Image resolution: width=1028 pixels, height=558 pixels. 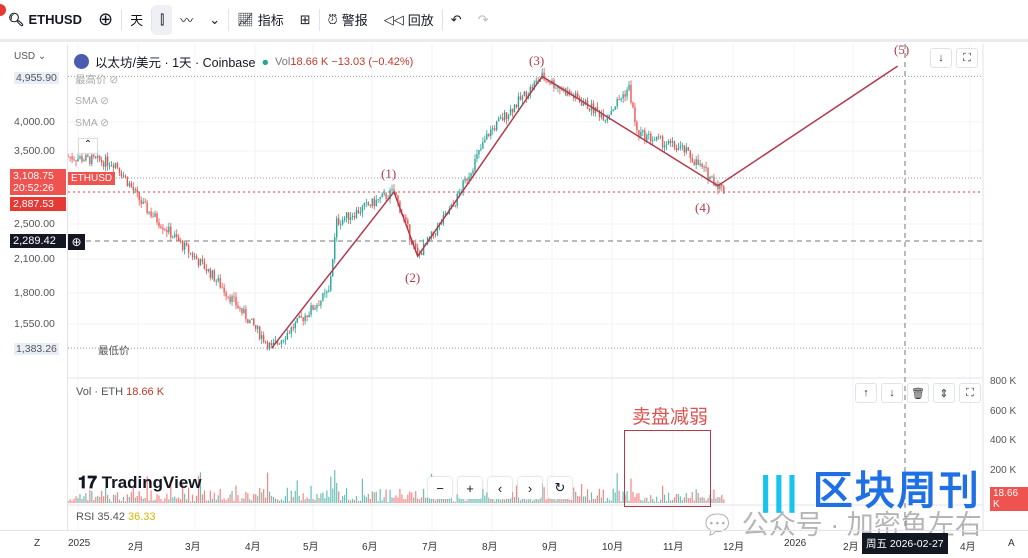 I want to click on zoom-controls: − + ‹ › ↻, so click(x=500, y=488).